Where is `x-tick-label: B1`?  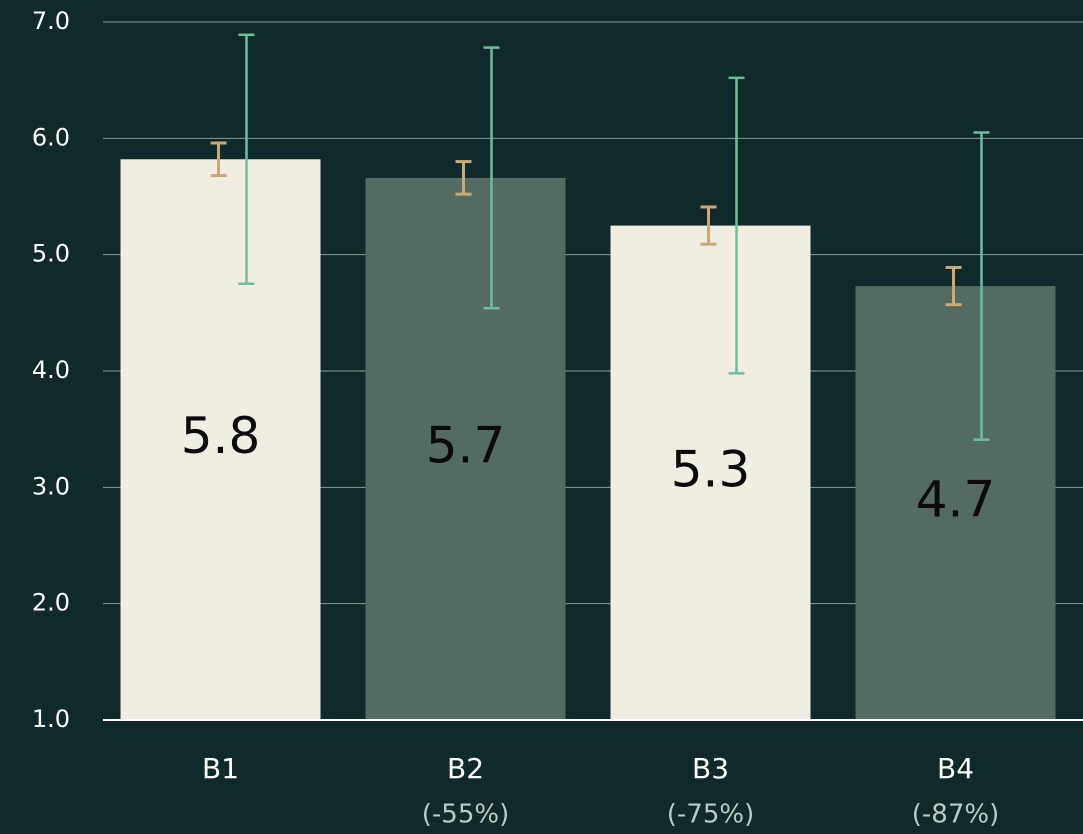 x-tick-label: B1 is located at coordinates (220, 768).